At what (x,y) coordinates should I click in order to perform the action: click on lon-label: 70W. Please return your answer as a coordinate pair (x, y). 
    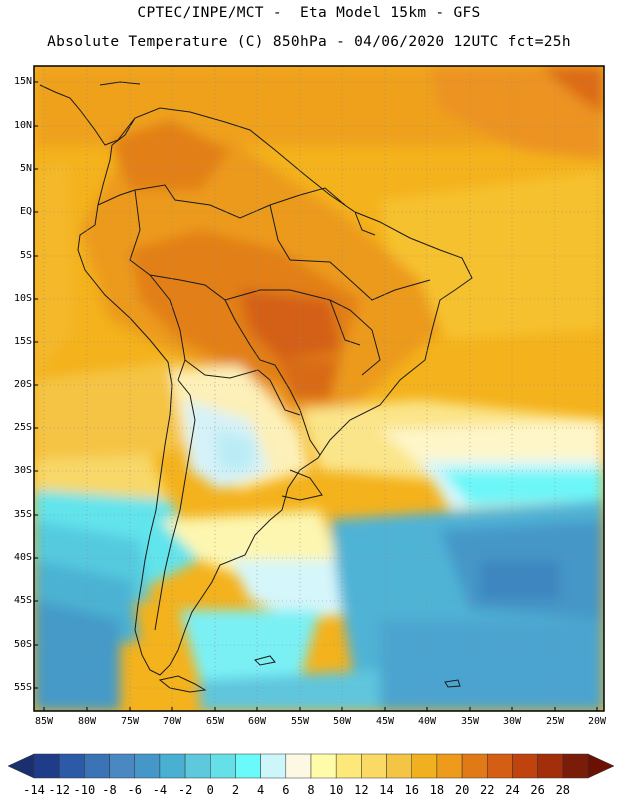
    Looking at the image, I should click on (172, 721).